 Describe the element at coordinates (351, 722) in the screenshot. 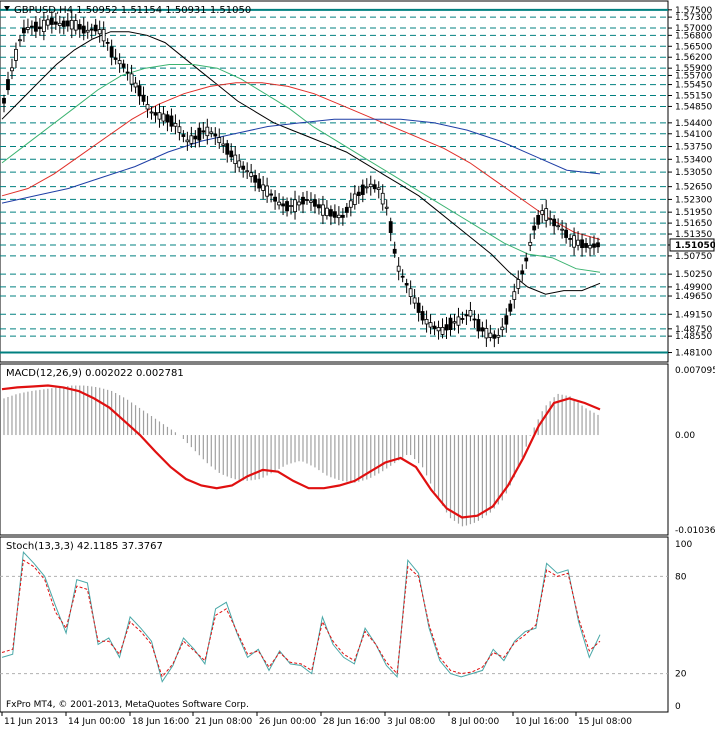

I see `time-tick-label: 28 Jun 16:00` at that location.